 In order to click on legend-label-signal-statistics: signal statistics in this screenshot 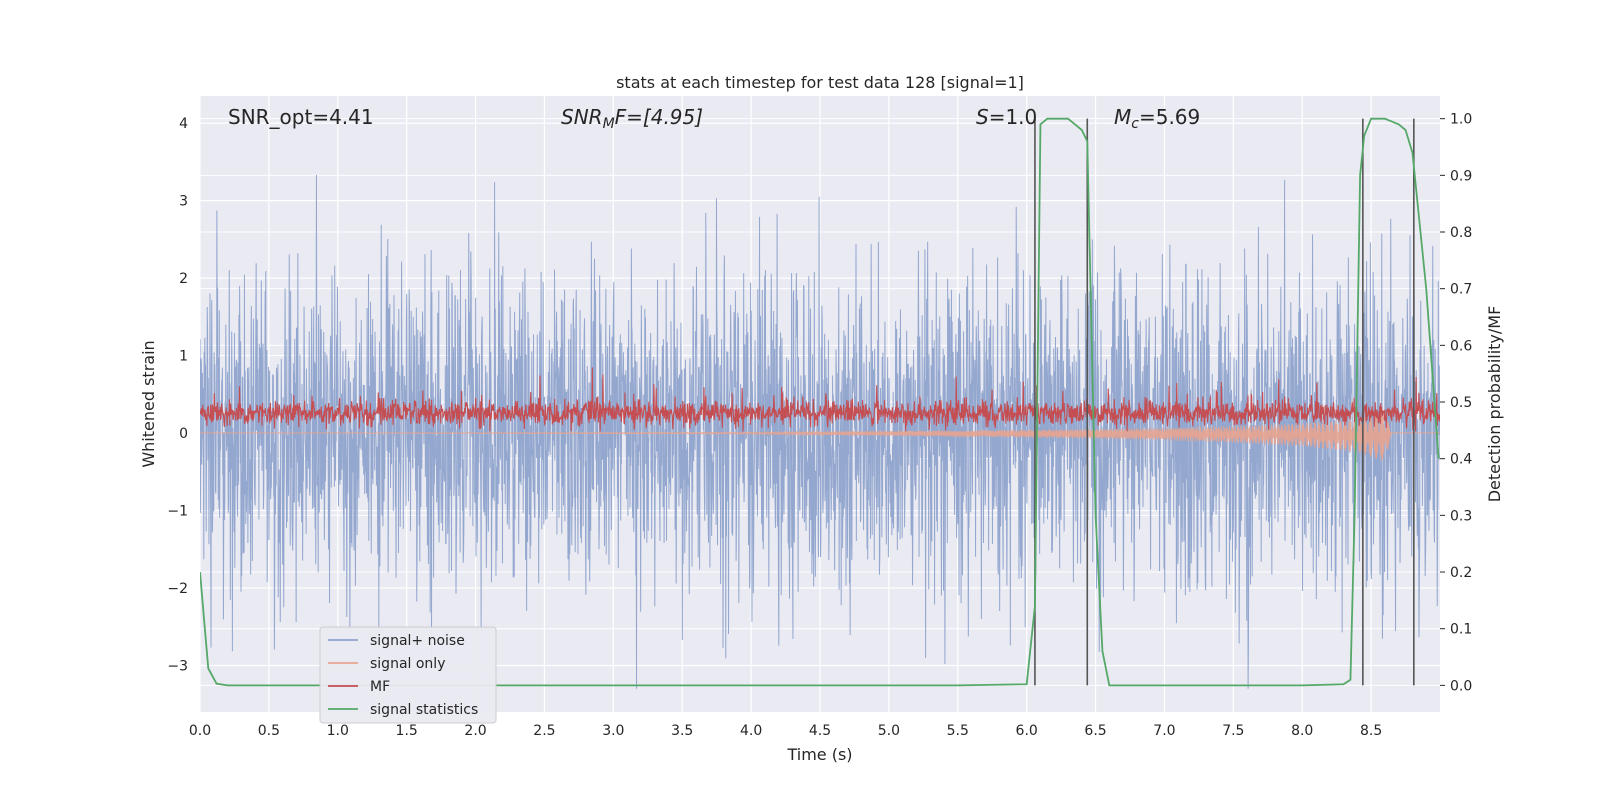, I will do `click(424, 710)`.